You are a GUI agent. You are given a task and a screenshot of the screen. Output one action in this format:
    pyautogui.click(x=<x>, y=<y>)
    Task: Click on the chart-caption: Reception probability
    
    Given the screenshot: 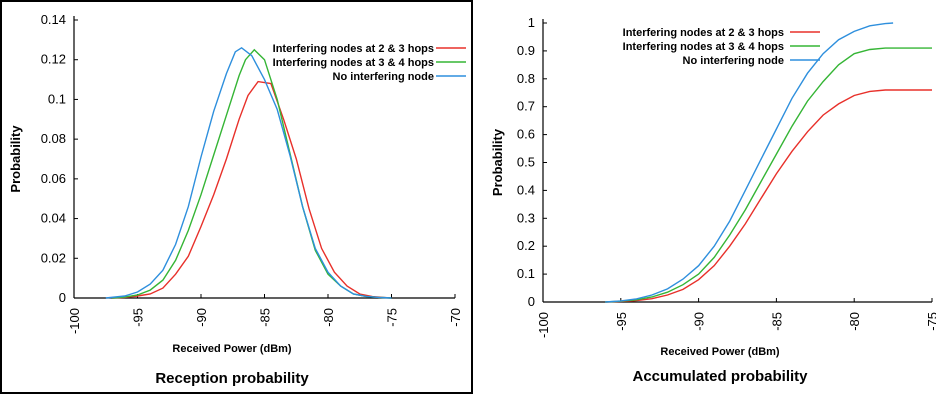 What is the action you would take?
    pyautogui.click(x=232, y=378)
    